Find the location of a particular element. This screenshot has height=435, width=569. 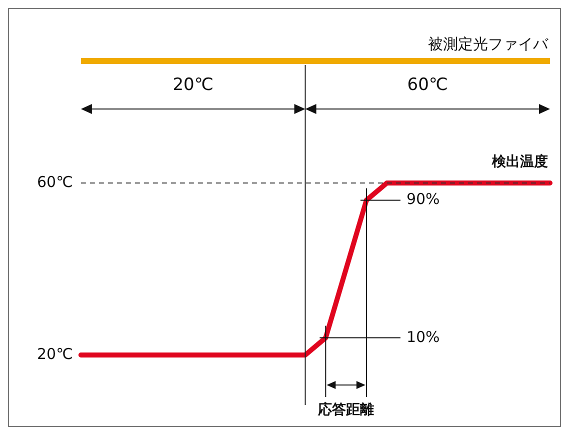

series-label: 検出温度 is located at coordinates (520, 162).